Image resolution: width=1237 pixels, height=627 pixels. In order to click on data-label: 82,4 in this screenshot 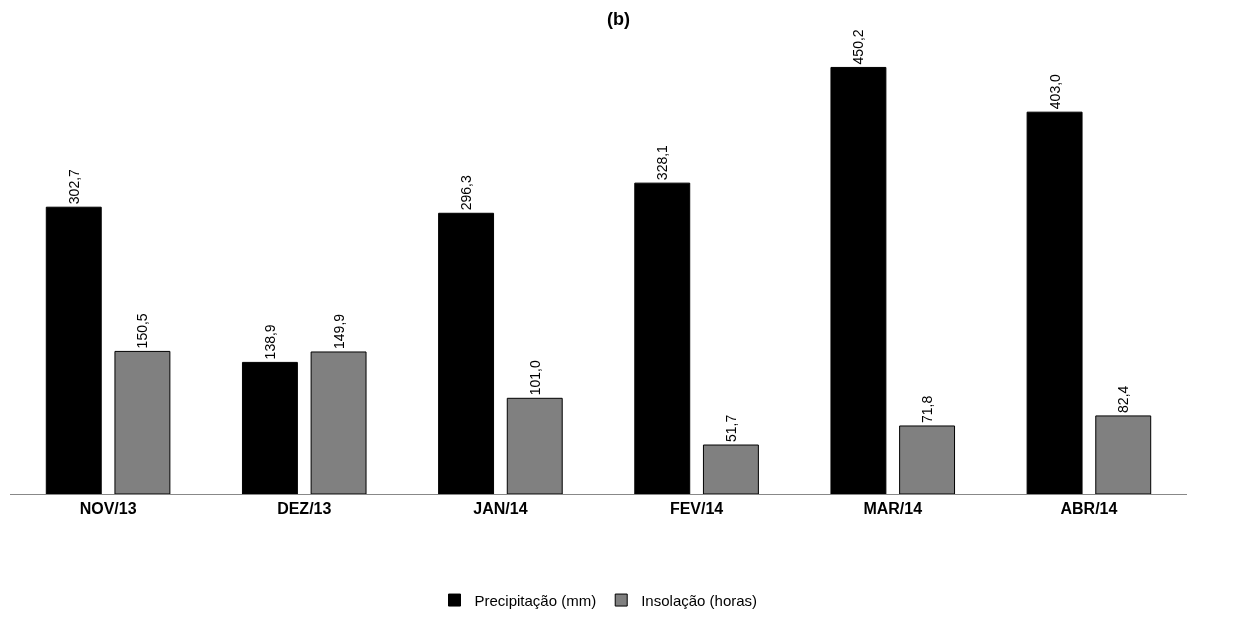, I will do `click(1123, 399)`.